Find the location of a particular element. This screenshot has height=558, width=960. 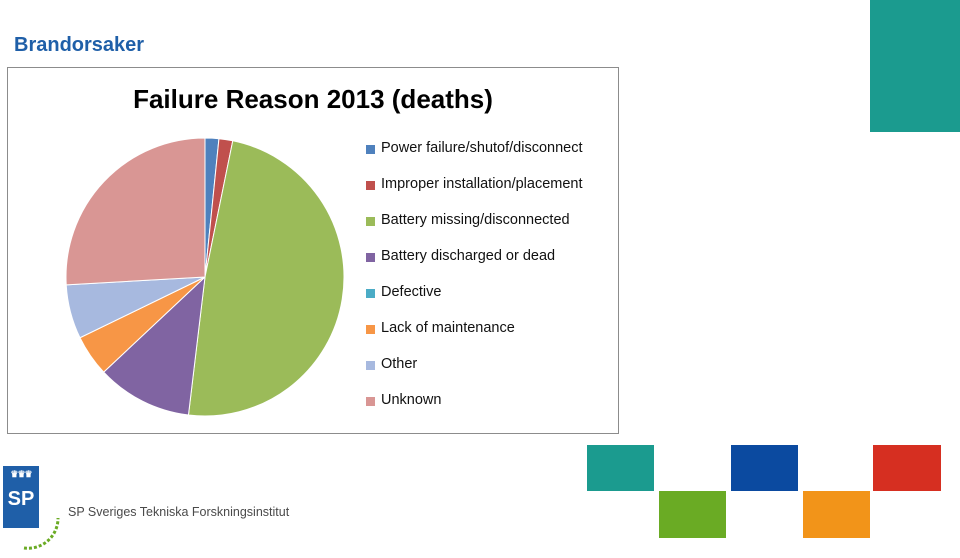

blue-square is located at coordinates (764, 468).